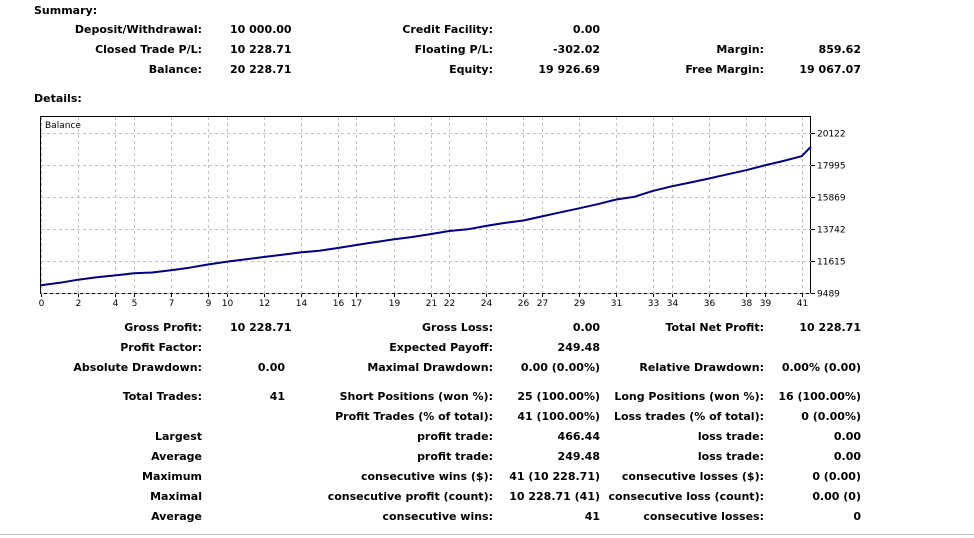 The height and width of the screenshot is (538, 974). Describe the element at coordinates (162, 396) in the screenshot. I see `total-trades-label: Total Trades:` at that location.